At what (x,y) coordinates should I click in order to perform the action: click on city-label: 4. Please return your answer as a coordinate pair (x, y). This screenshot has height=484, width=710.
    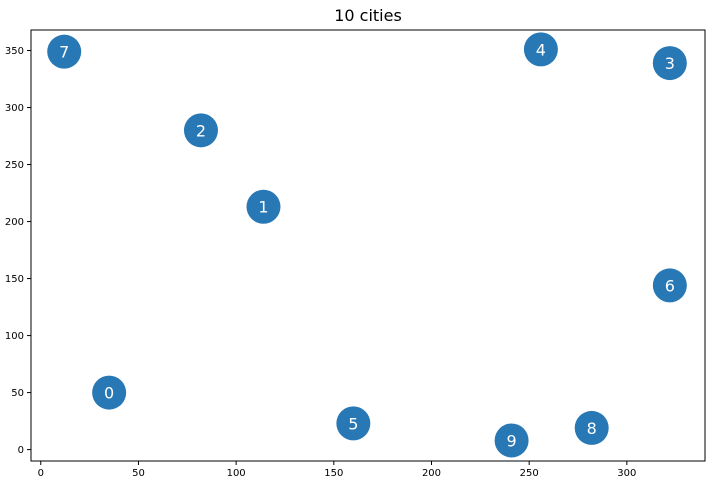
    Looking at the image, I should click on (541, 49).